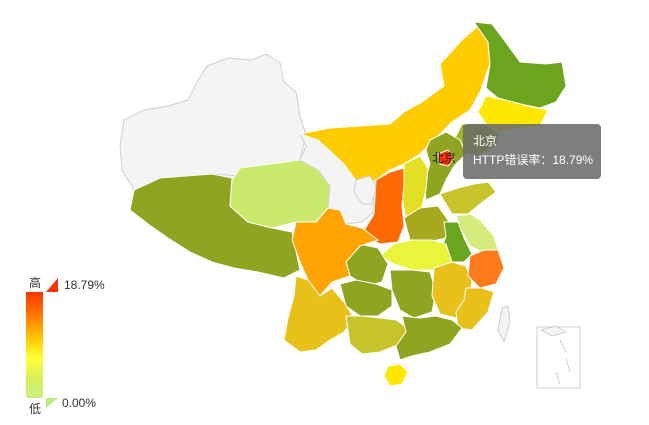  Describe the element at coordinates (79, 403) in the screenshot. I see `legend-min-value: 0.00%` at that location.